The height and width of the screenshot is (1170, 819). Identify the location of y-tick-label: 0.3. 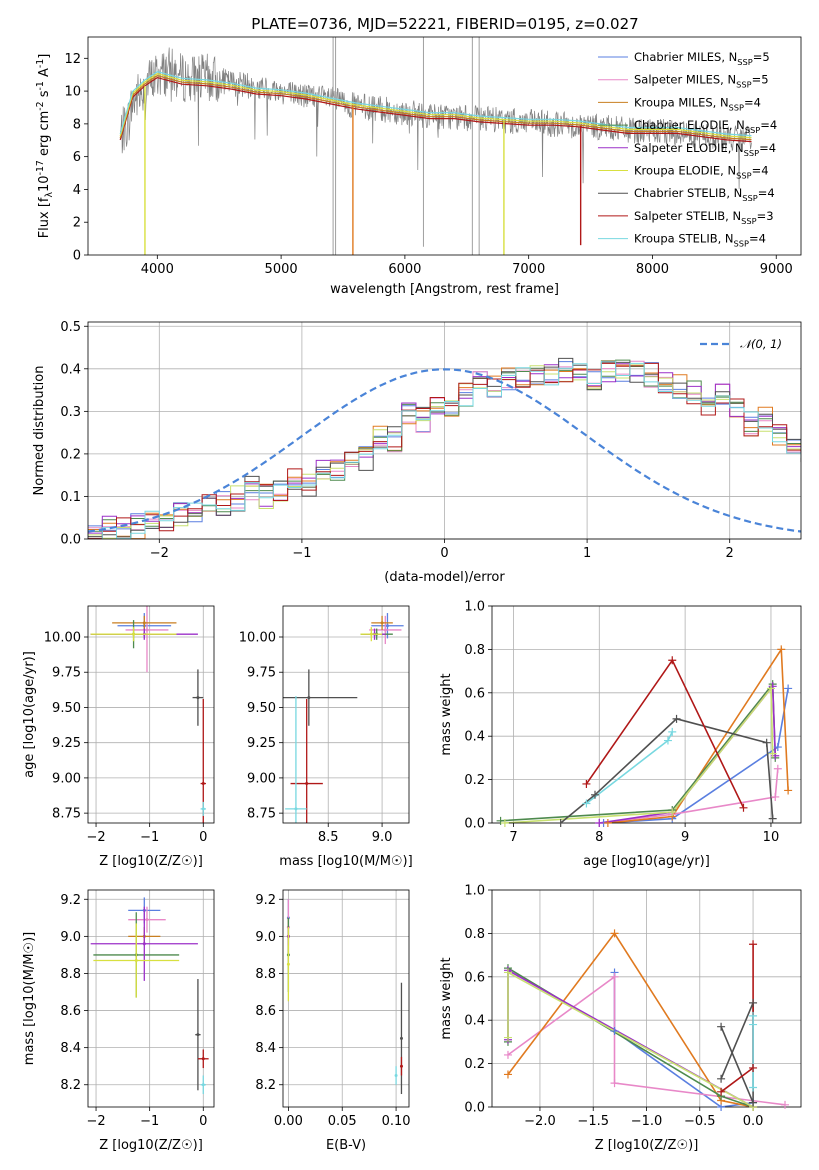
(70, 412).